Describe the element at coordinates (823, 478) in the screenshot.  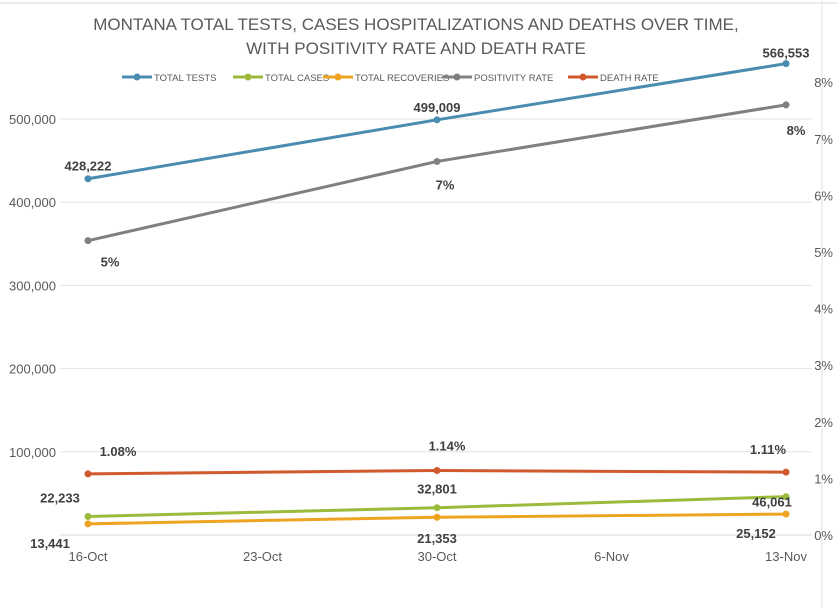
I see `y-right-tick: 1%` at that location.